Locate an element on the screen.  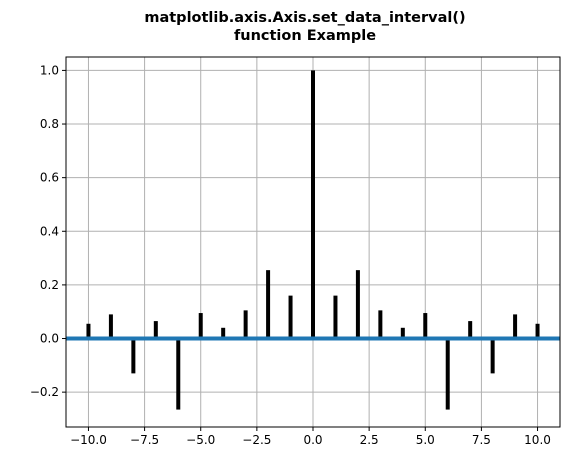
x-tick-label: −5.0 is located at coordinates (200, 440).